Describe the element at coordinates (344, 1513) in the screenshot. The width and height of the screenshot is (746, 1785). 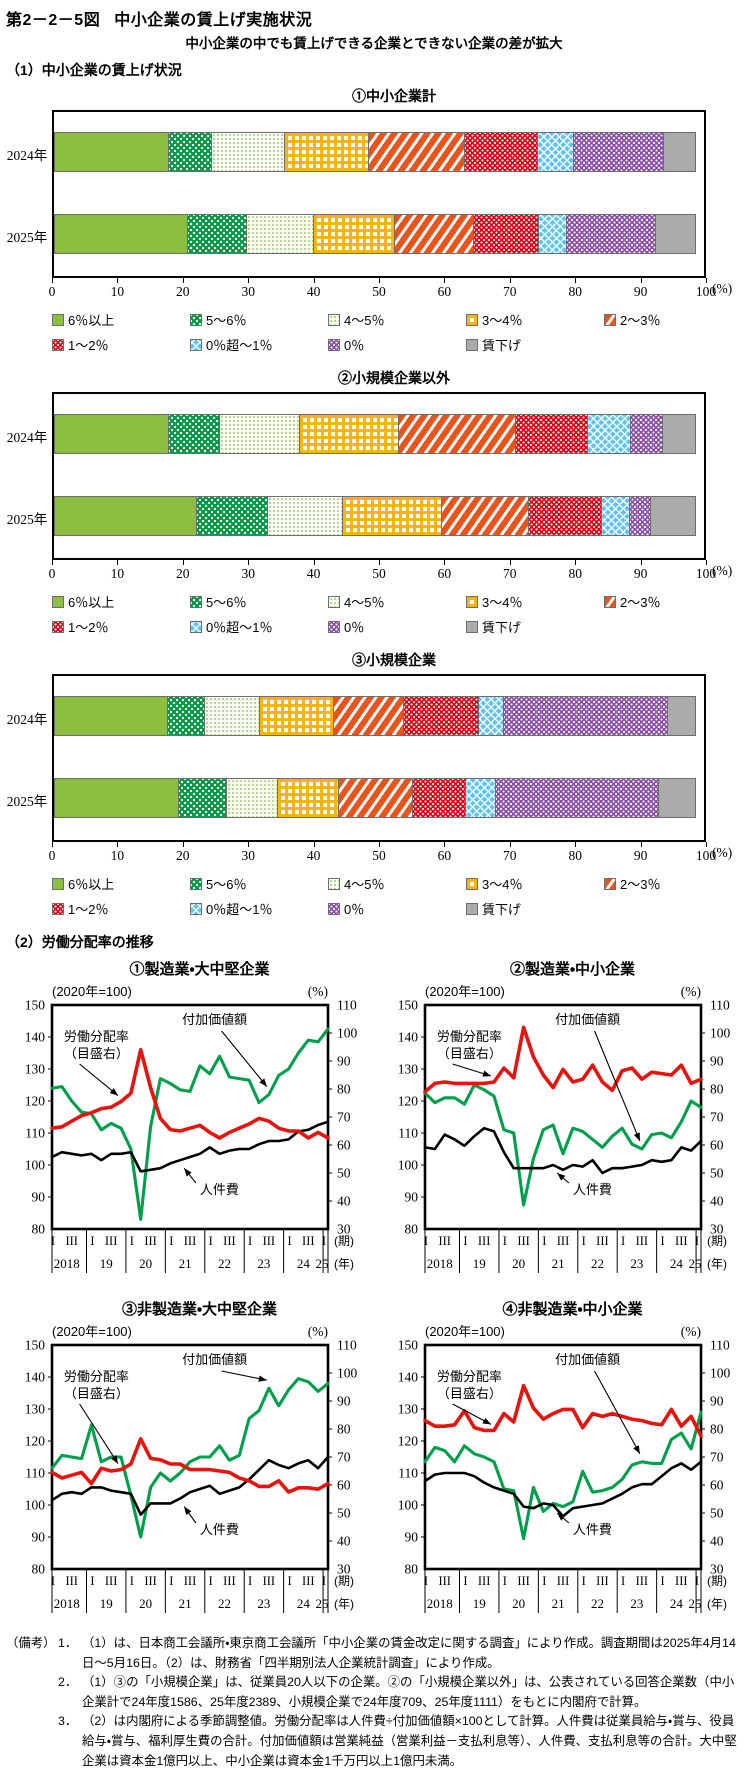
I see `axis-text: 50` at that location.